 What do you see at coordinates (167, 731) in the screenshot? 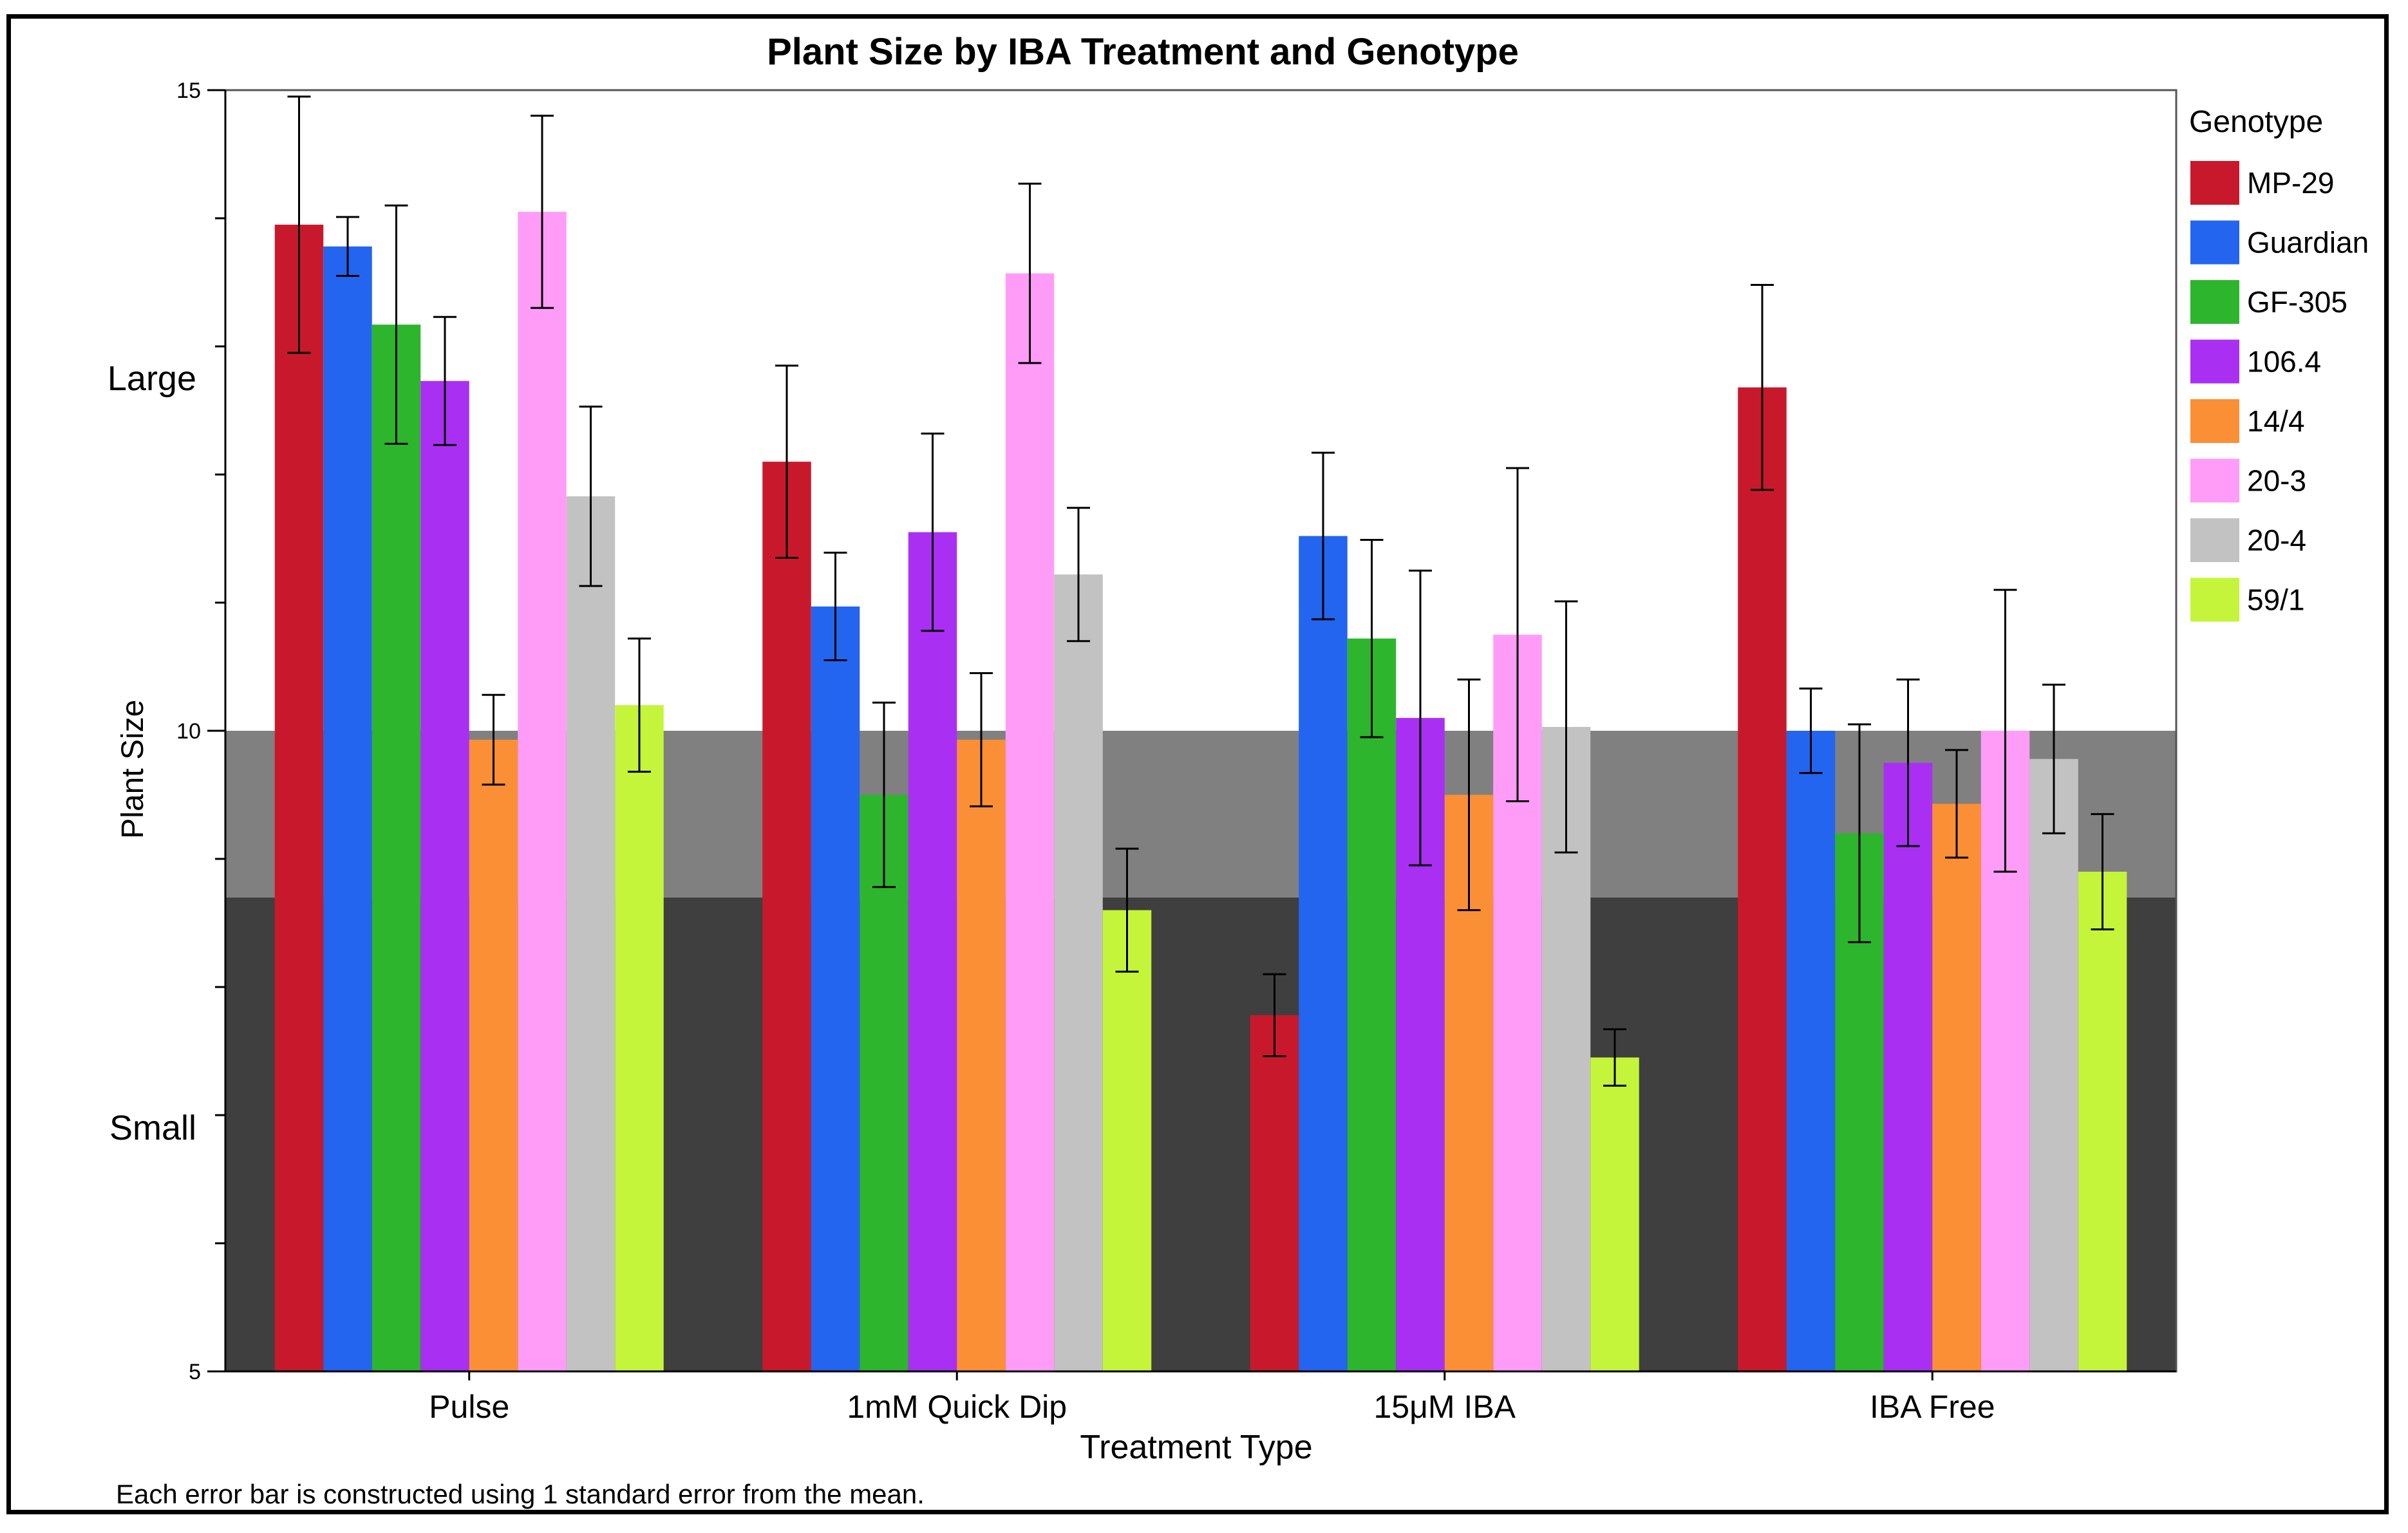
I see `y-axis: 5 10 15 Large Small` at bounding box center [167, 731].